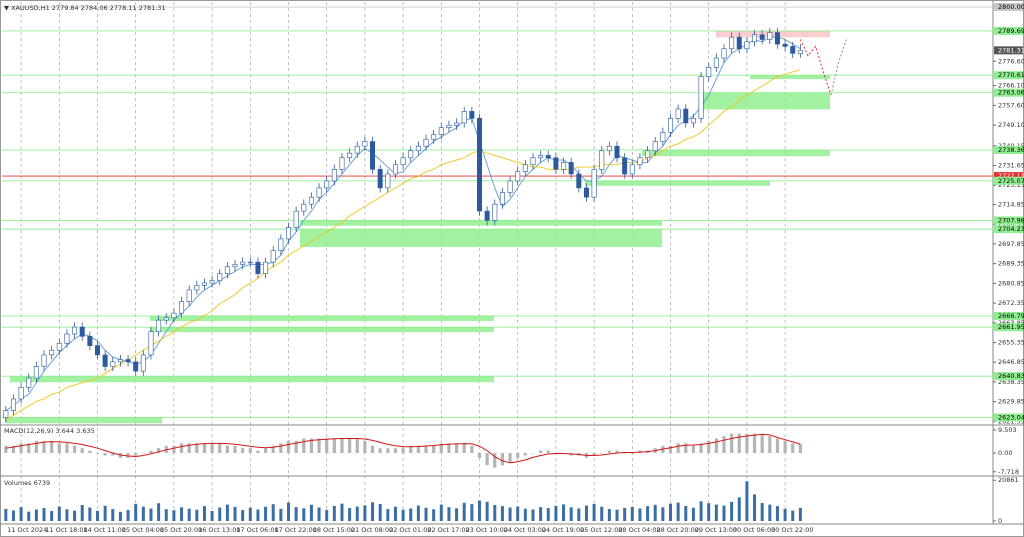  What do you see at coordinates (83, 420) in the screenshot?
I see `zone` at bounding box center [83, 420].